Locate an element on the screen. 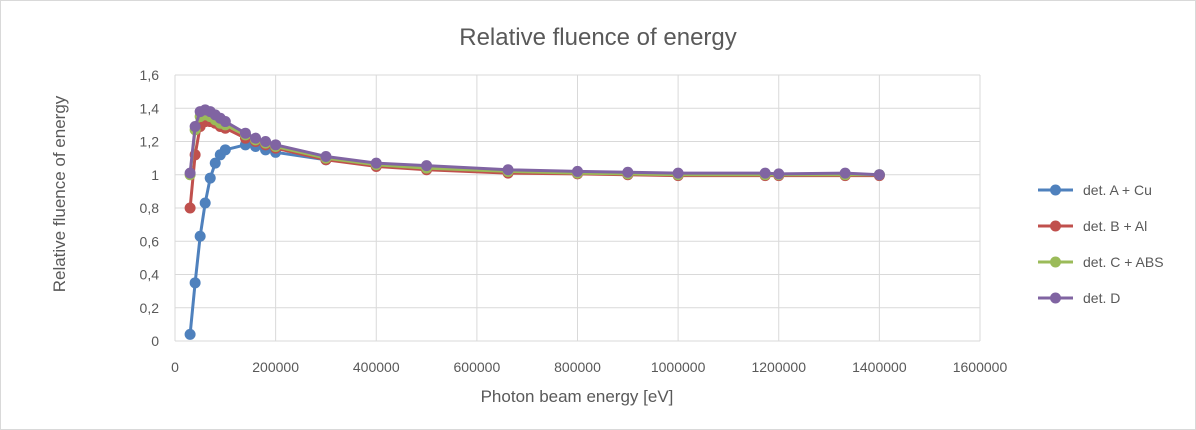 This screenshot has height=430, width=1196. legend-label: det. D is located at coordinates (1101, 298).